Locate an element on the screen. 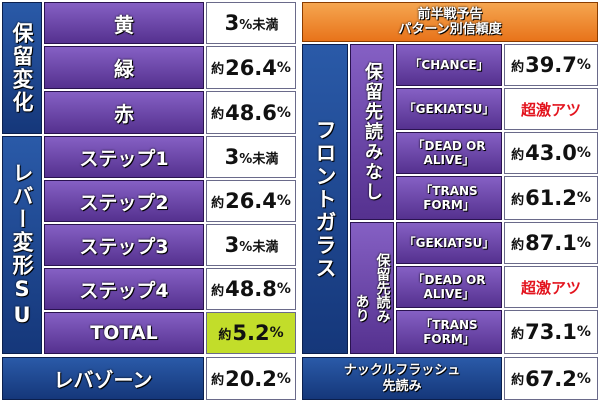  knuckle-flash-value: 約 67.2% is located at coordinates (551, 378).